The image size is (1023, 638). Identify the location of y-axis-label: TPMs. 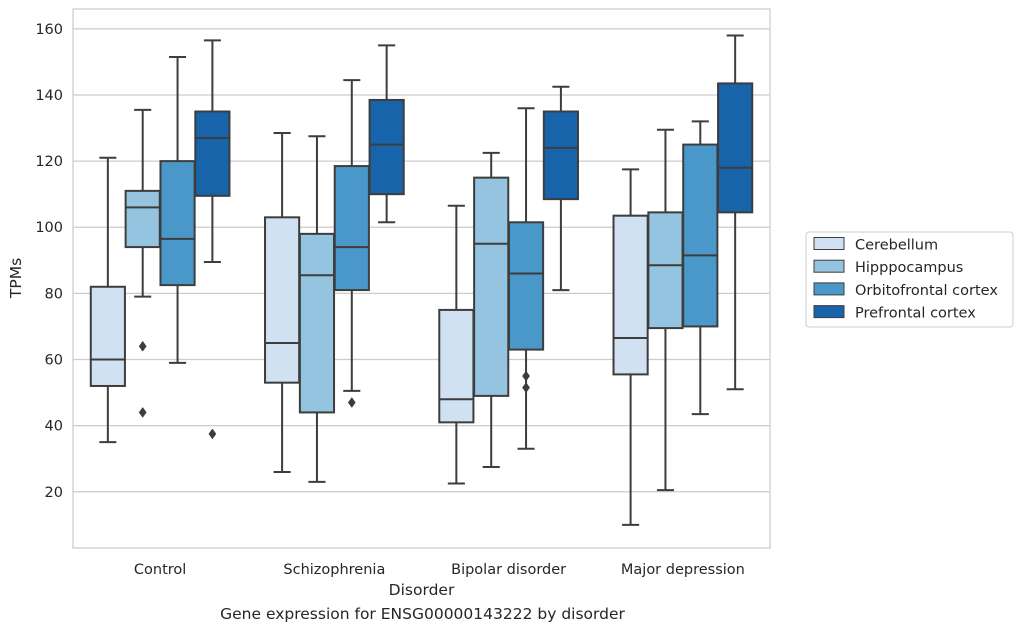
(16, 278).